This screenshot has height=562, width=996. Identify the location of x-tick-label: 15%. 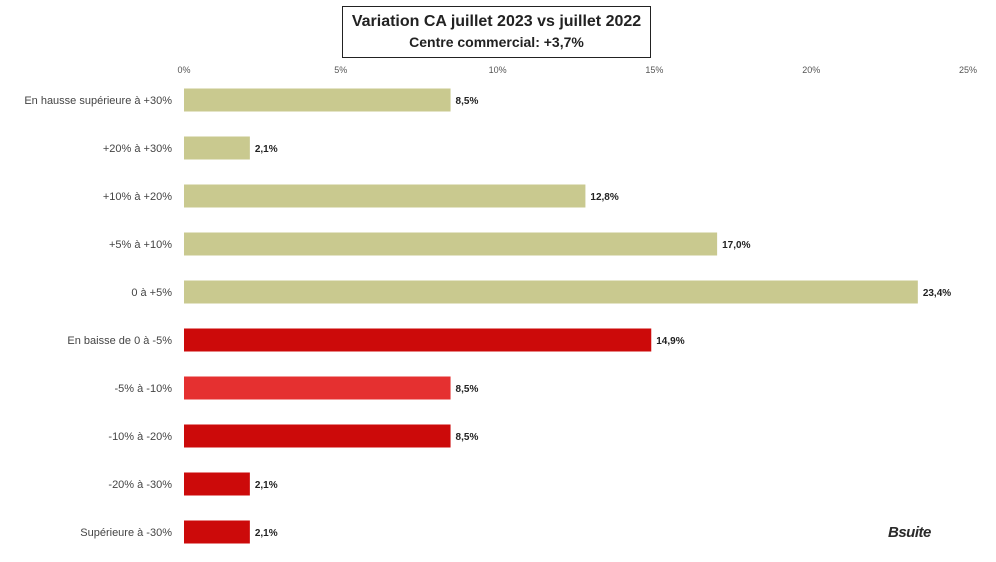
(654, 70).